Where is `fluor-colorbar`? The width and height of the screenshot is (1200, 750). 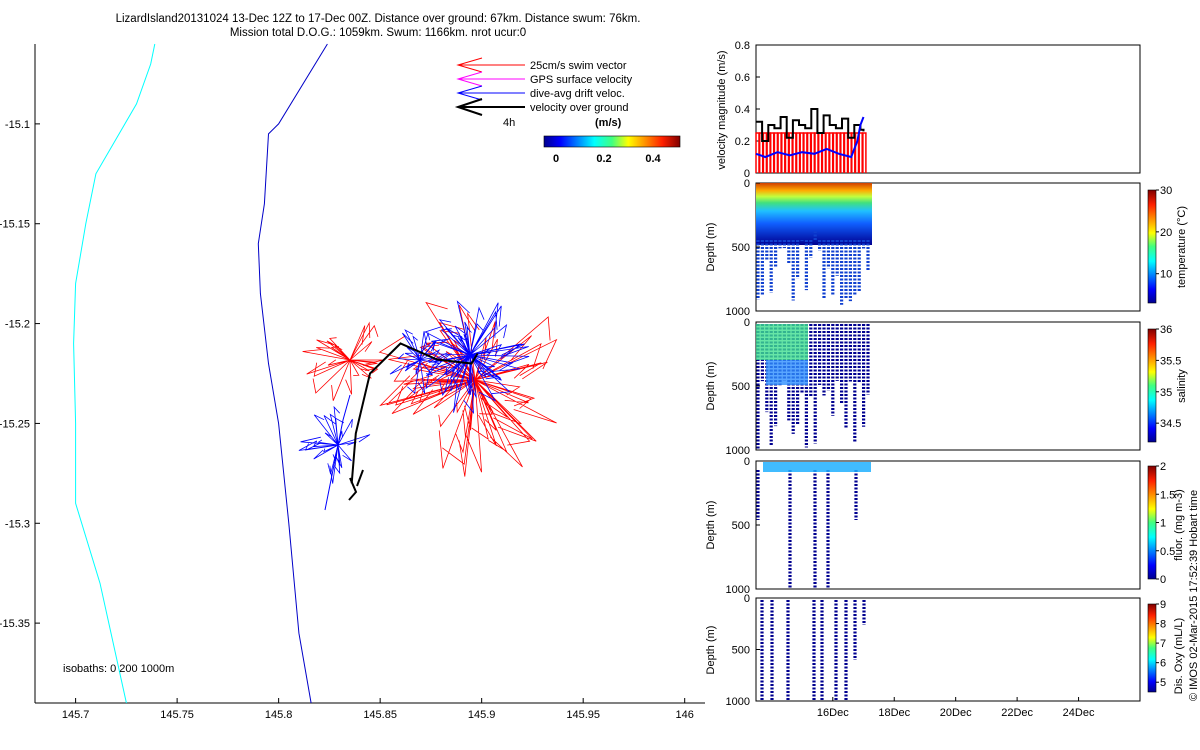
fluor-colorbar is located at coordinates (1152, 522).